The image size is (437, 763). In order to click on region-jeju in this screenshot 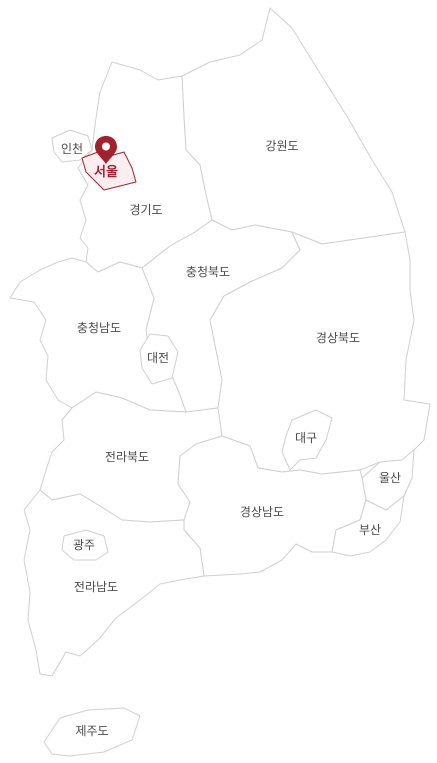, I will do `click(92, 732)`.